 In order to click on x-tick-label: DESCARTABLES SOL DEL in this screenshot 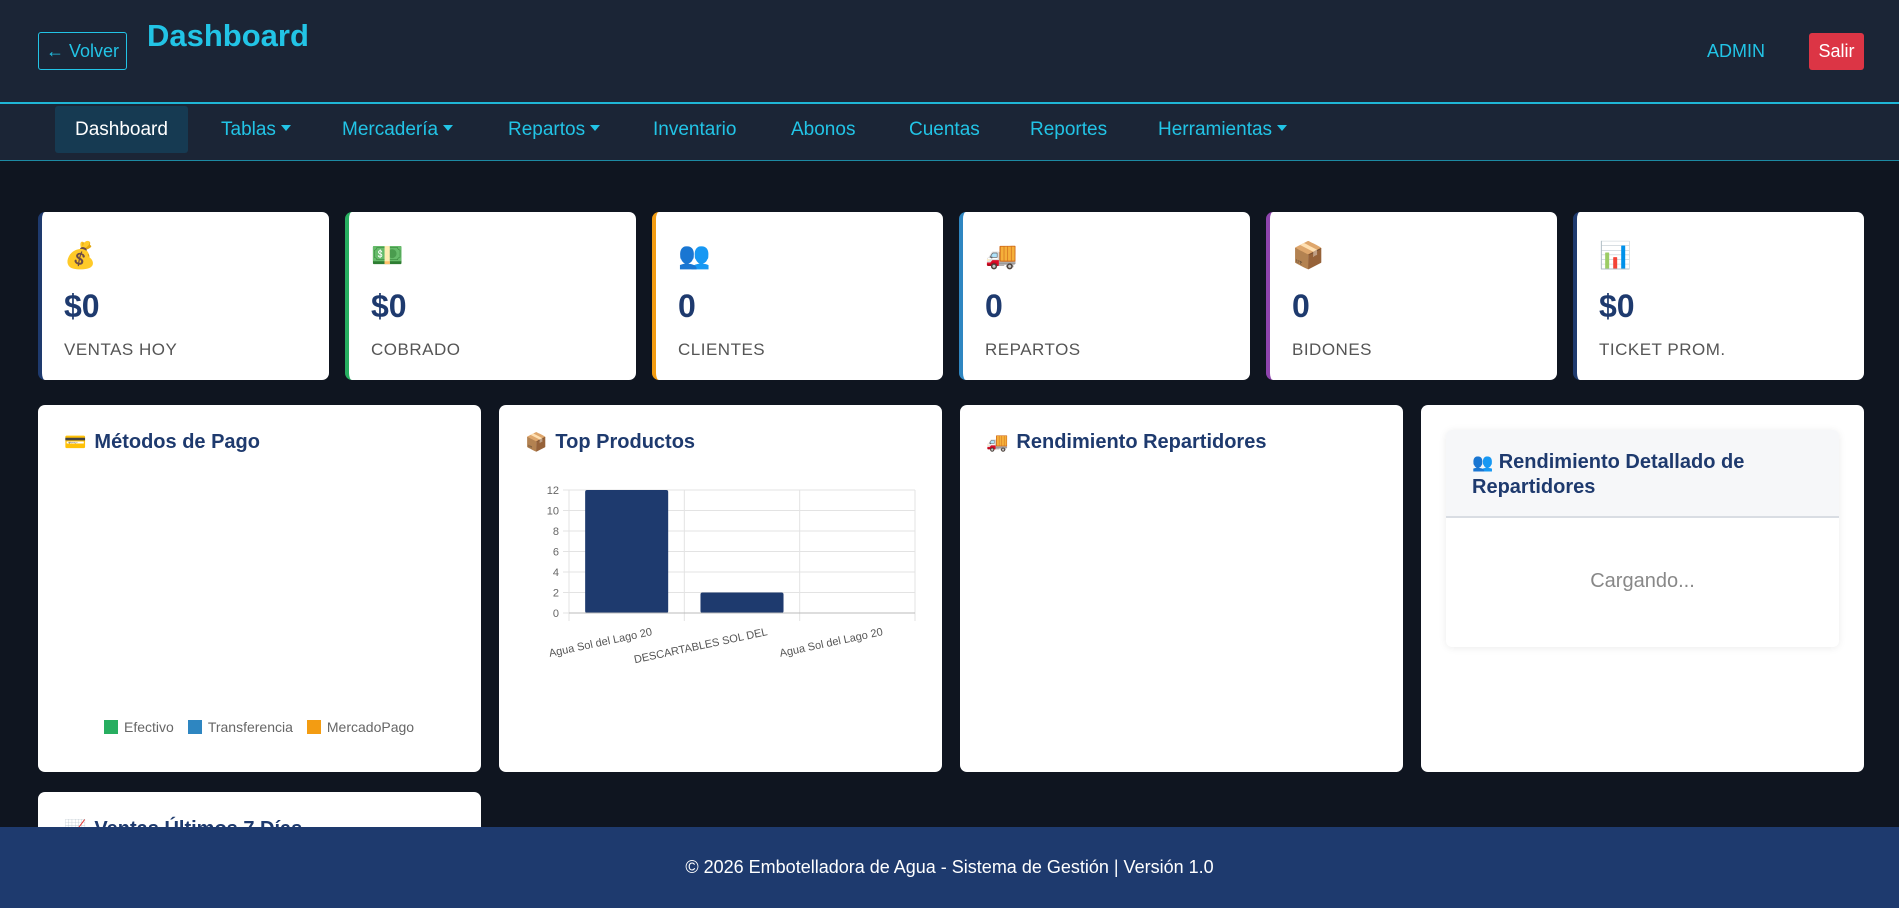, I will do `click(701, 646)`.